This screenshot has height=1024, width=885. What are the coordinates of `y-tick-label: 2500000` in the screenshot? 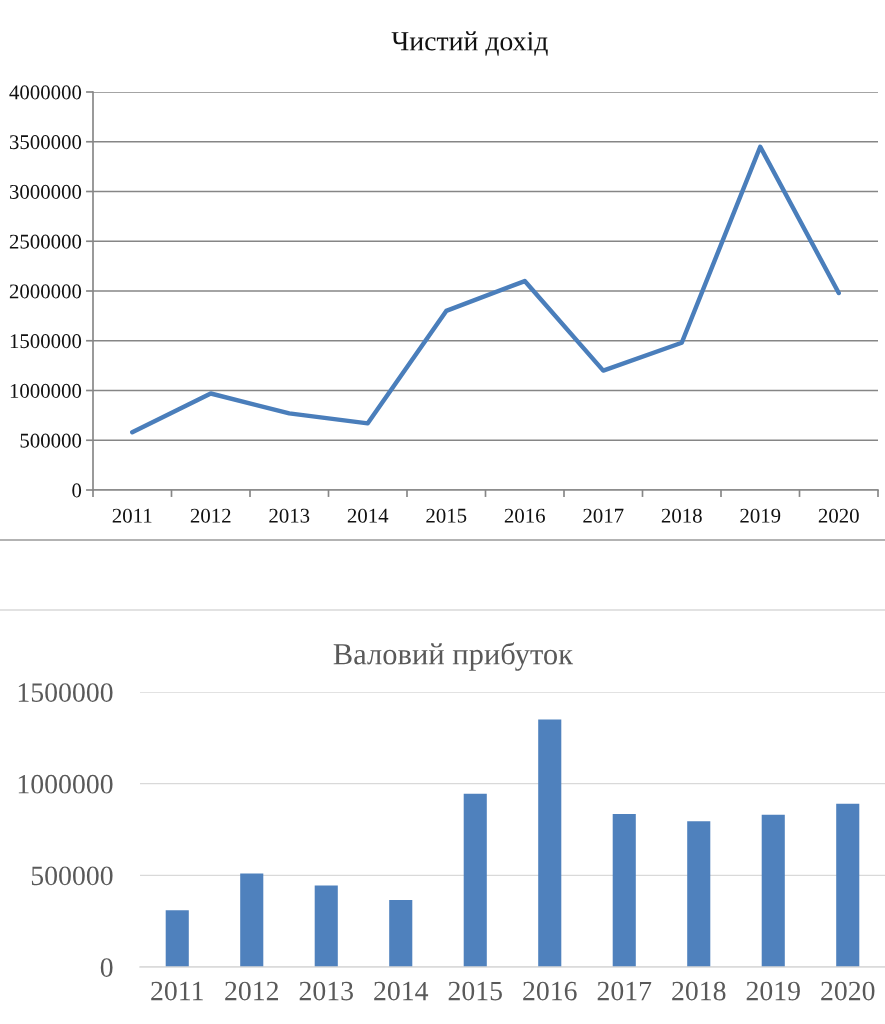 It's located at (45, 241).